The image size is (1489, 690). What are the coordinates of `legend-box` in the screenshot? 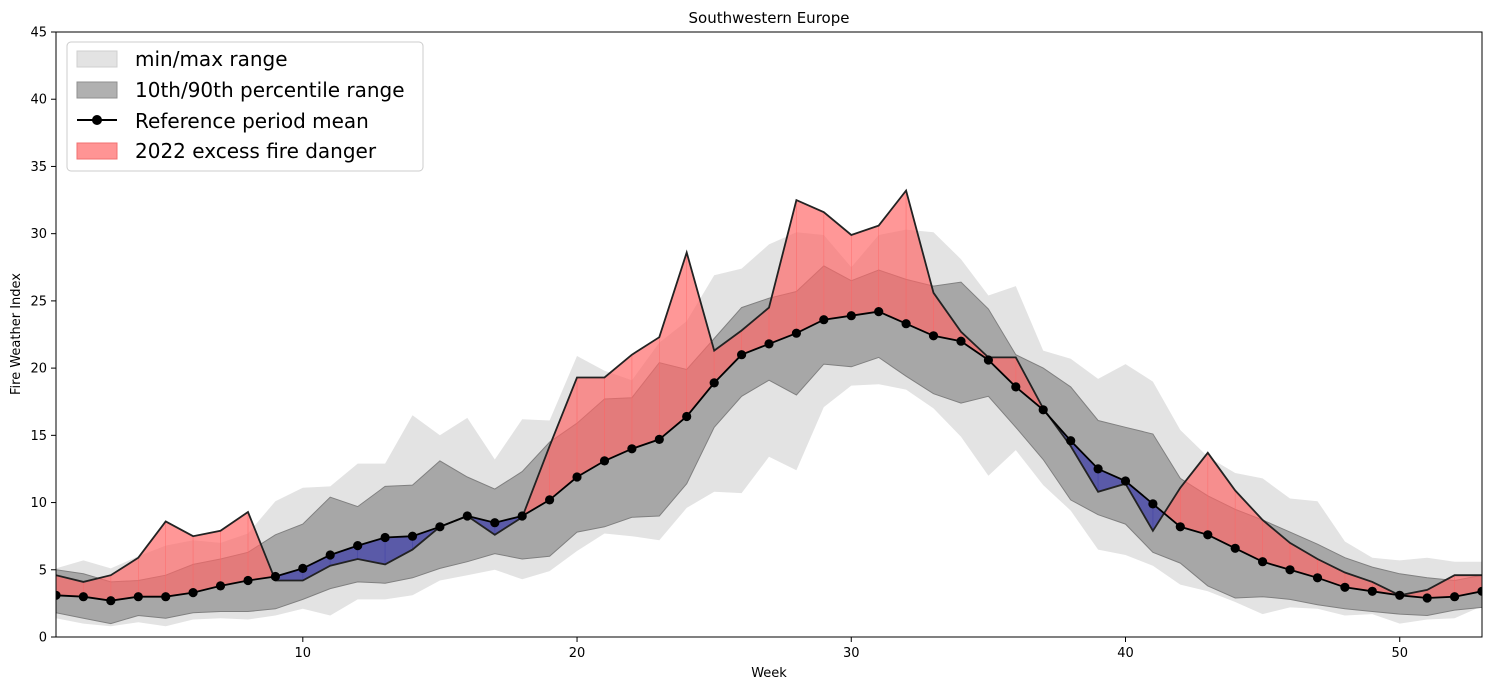 It's located at (245, 106).